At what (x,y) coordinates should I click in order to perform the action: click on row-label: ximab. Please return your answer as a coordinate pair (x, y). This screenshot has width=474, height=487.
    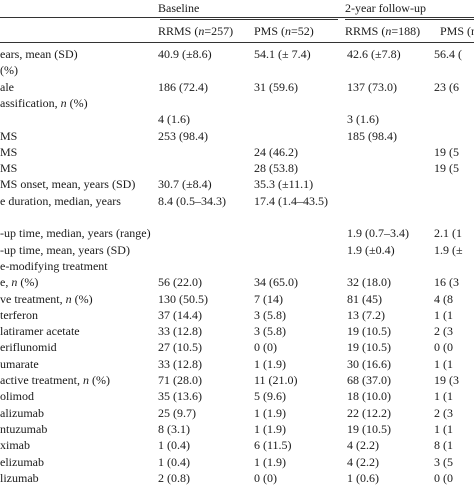
    Looking at the image, I should click on (15, 445).